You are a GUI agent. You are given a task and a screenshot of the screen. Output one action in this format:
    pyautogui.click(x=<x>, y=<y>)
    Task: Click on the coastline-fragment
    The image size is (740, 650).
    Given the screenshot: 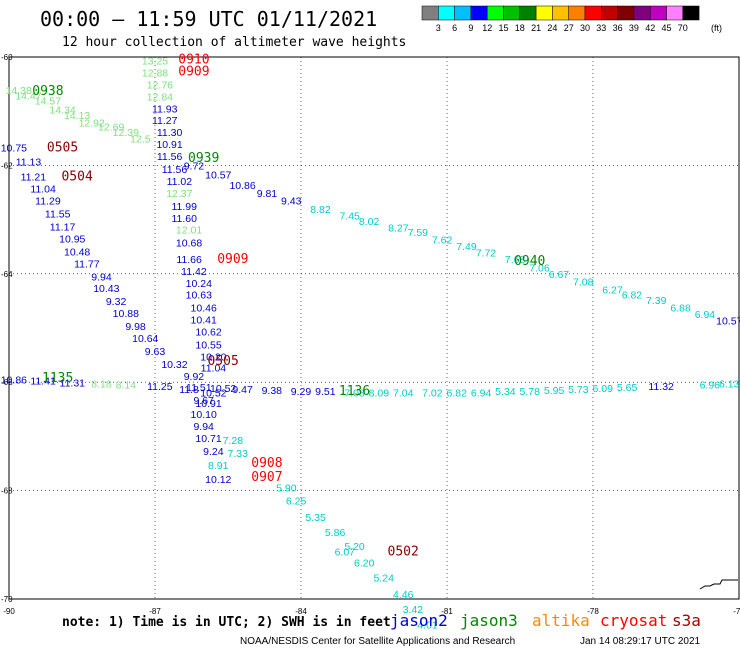 What is the action you would take?
    pyautogui.click(x=718, y=584)
    